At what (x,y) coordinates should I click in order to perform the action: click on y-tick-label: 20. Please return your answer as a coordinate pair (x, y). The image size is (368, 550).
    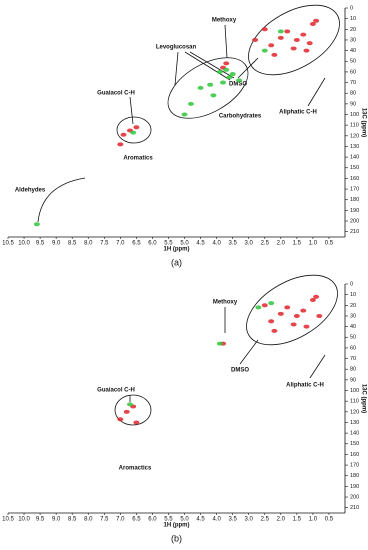
    Looking at the image, I should click on (353, 306).